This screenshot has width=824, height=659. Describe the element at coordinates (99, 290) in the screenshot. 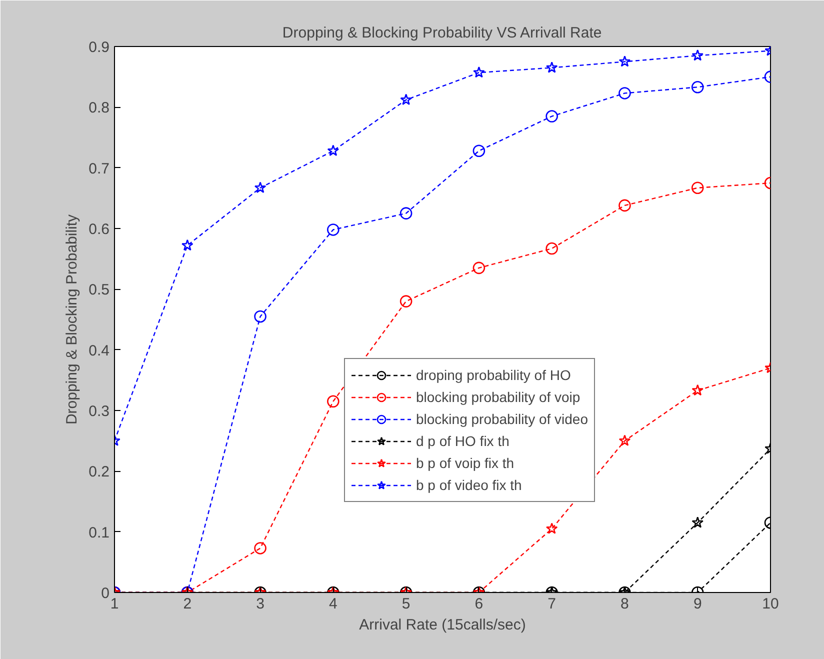

I see `y-tick-label: 0.5` at that location.